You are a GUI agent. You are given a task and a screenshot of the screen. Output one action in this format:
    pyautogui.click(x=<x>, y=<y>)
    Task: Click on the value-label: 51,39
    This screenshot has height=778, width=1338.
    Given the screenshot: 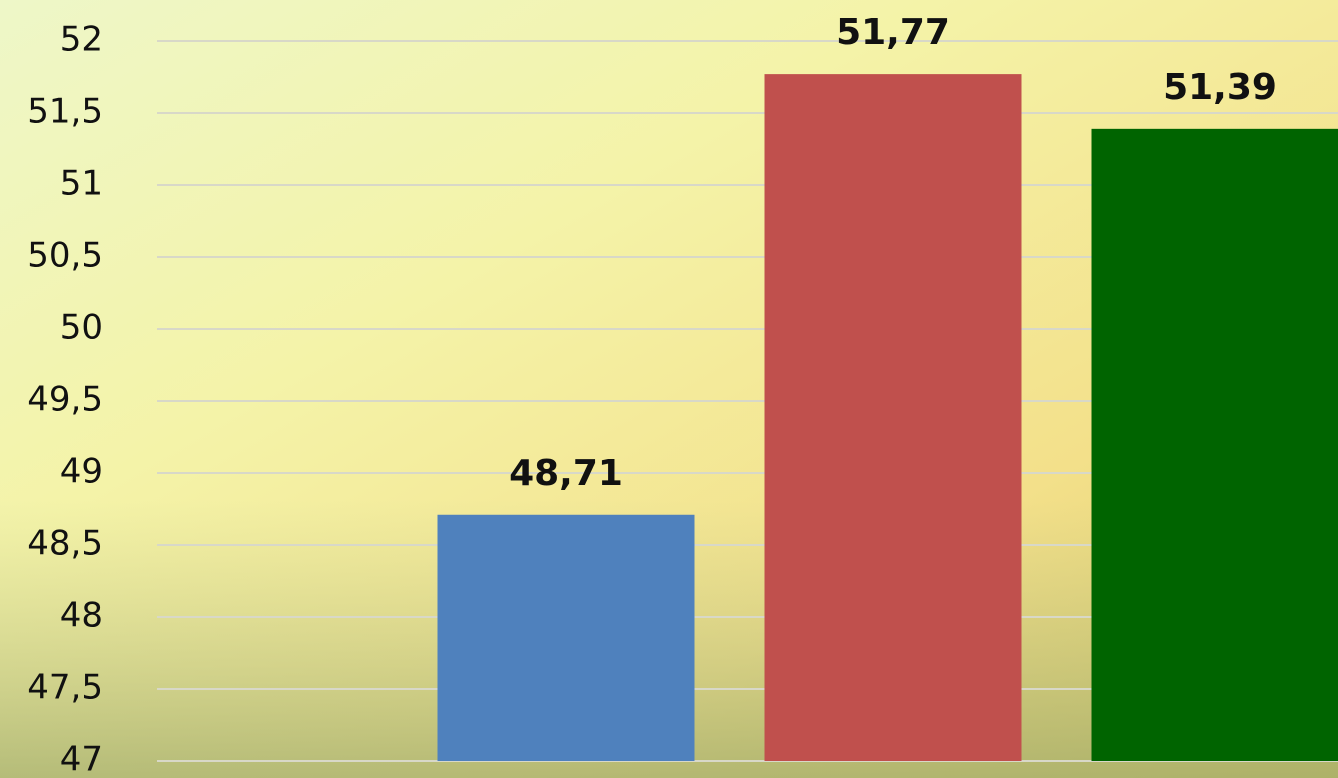 What is the action you would take?
    pyautogui.click(x=1220, y=87)
    